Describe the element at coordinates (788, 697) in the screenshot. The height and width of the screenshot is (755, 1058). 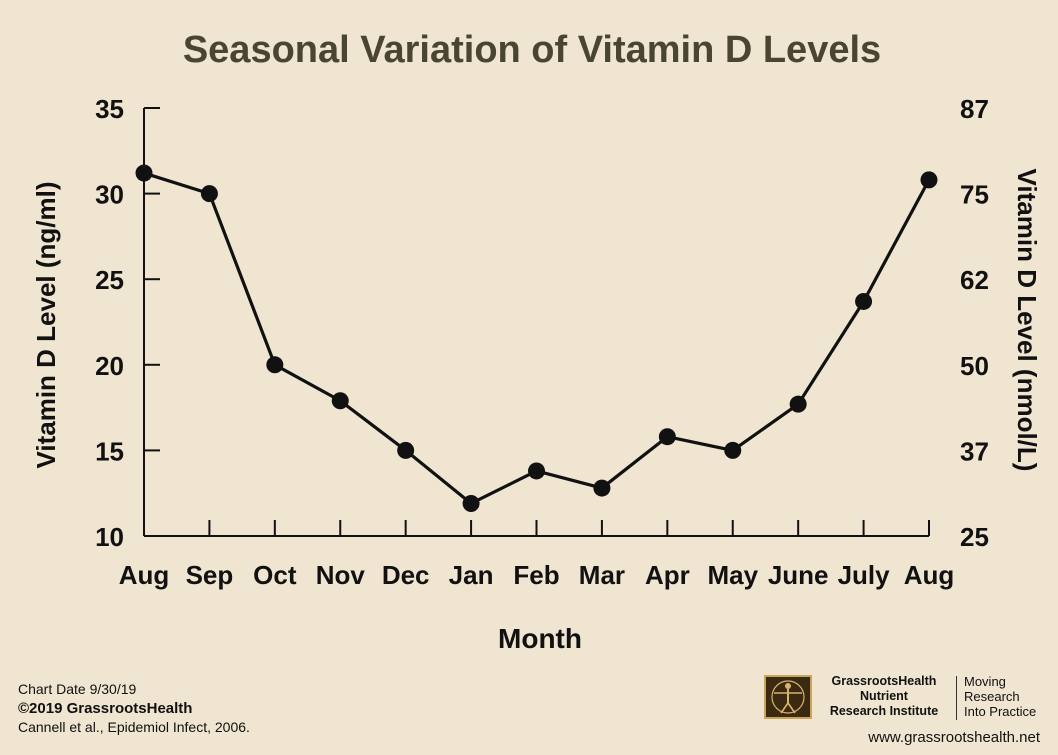
I see `vitruvian-logo-icon` at that location.